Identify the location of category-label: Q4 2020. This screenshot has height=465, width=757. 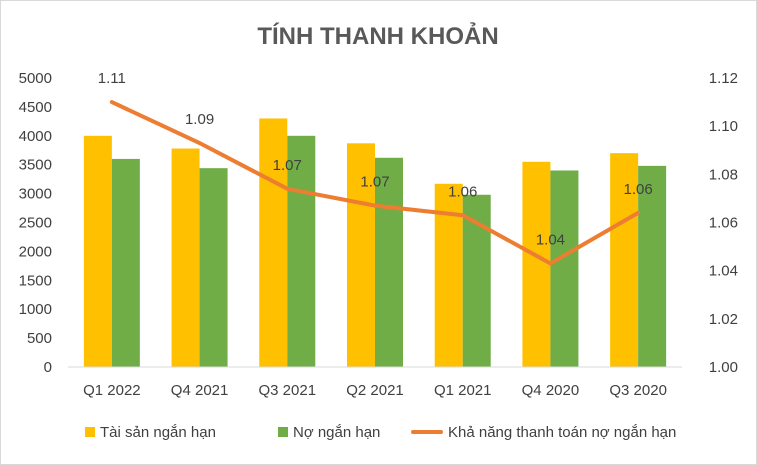
(551, 390).